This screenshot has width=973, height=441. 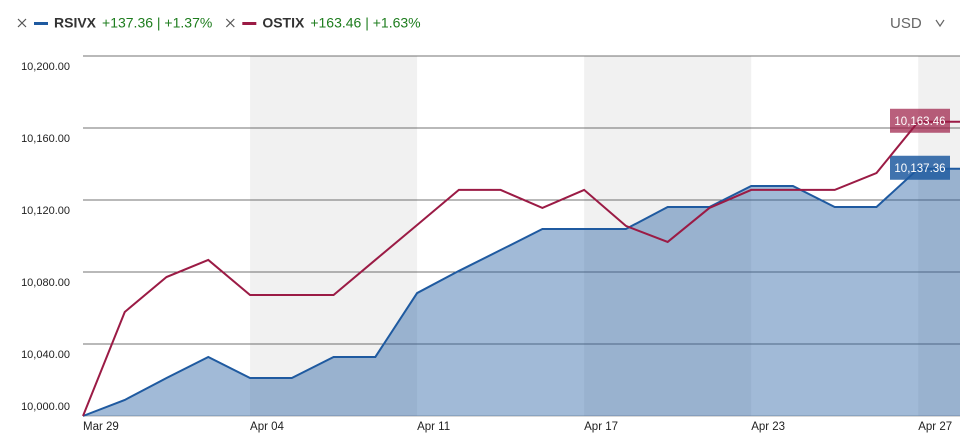 What do you see at coordinates (75, 23) in the screenshot?
I see `legend-name: RSIVX` at bounding box center [75, 23].